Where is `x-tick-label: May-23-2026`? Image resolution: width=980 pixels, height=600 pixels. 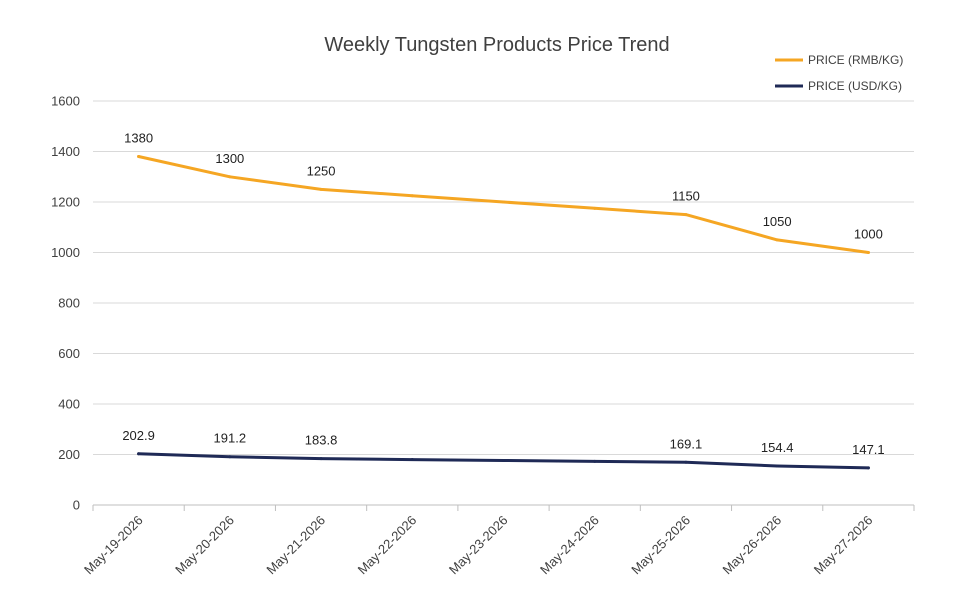
x-tick-label: May-23-2026 is located at coordinates (478, 545).